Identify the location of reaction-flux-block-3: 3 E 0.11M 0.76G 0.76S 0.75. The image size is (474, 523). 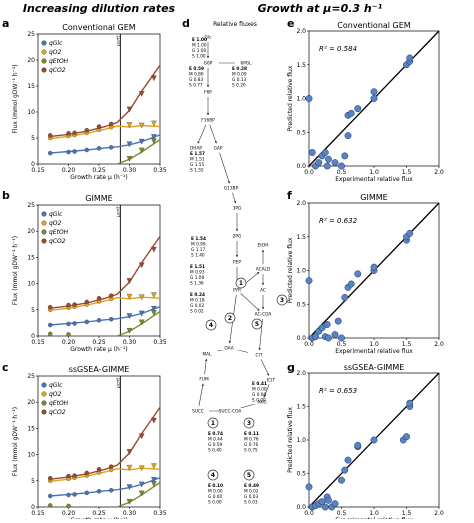
(251, 435).